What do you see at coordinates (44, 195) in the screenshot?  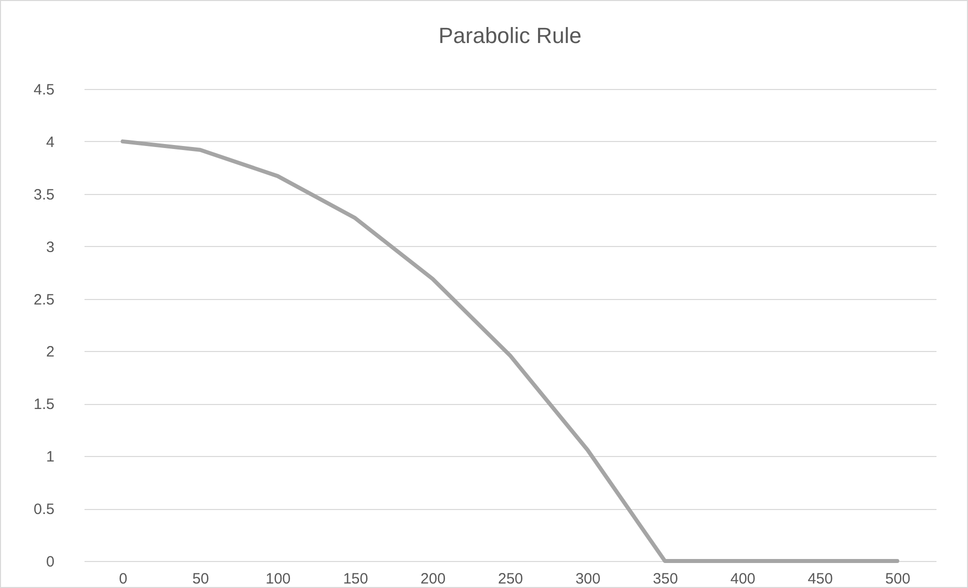 I see `y-tick-label: 3.5` at bounding box center [44, 195].